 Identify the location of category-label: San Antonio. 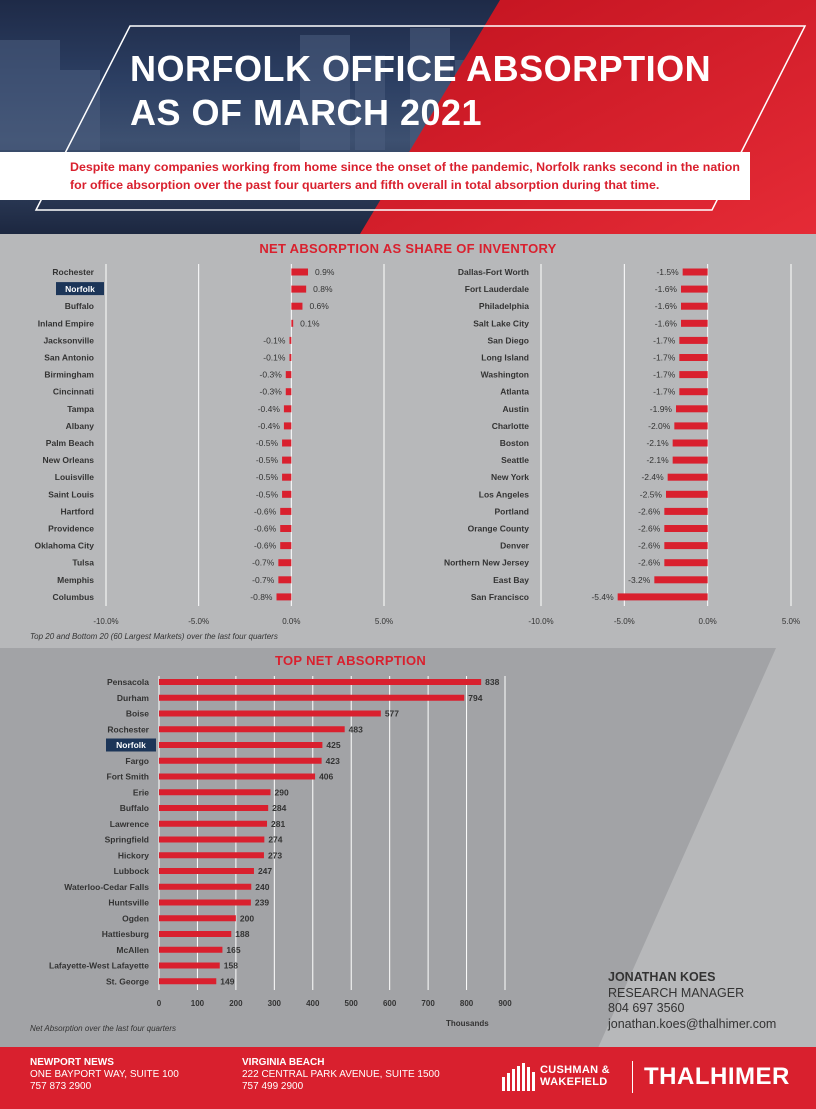
(69, 358).